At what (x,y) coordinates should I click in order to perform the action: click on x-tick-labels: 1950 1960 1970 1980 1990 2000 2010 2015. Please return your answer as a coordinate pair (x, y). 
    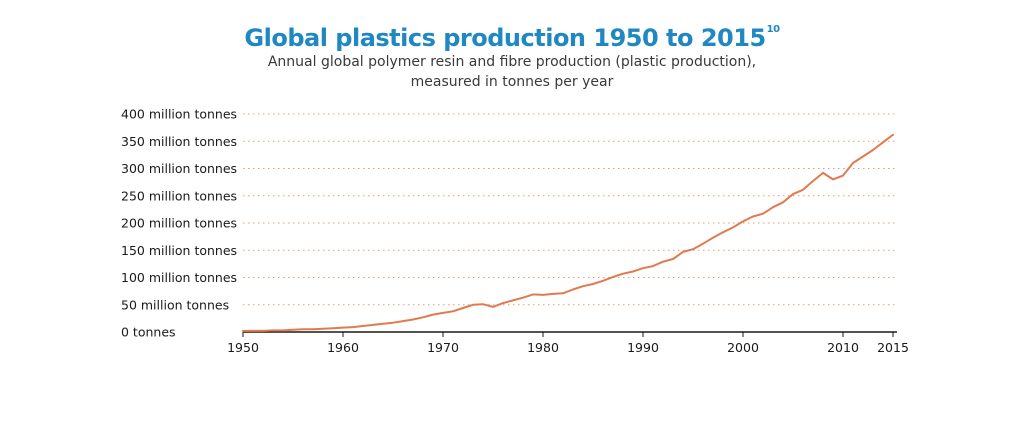
    Looking at the image, I should click on (568, 347).